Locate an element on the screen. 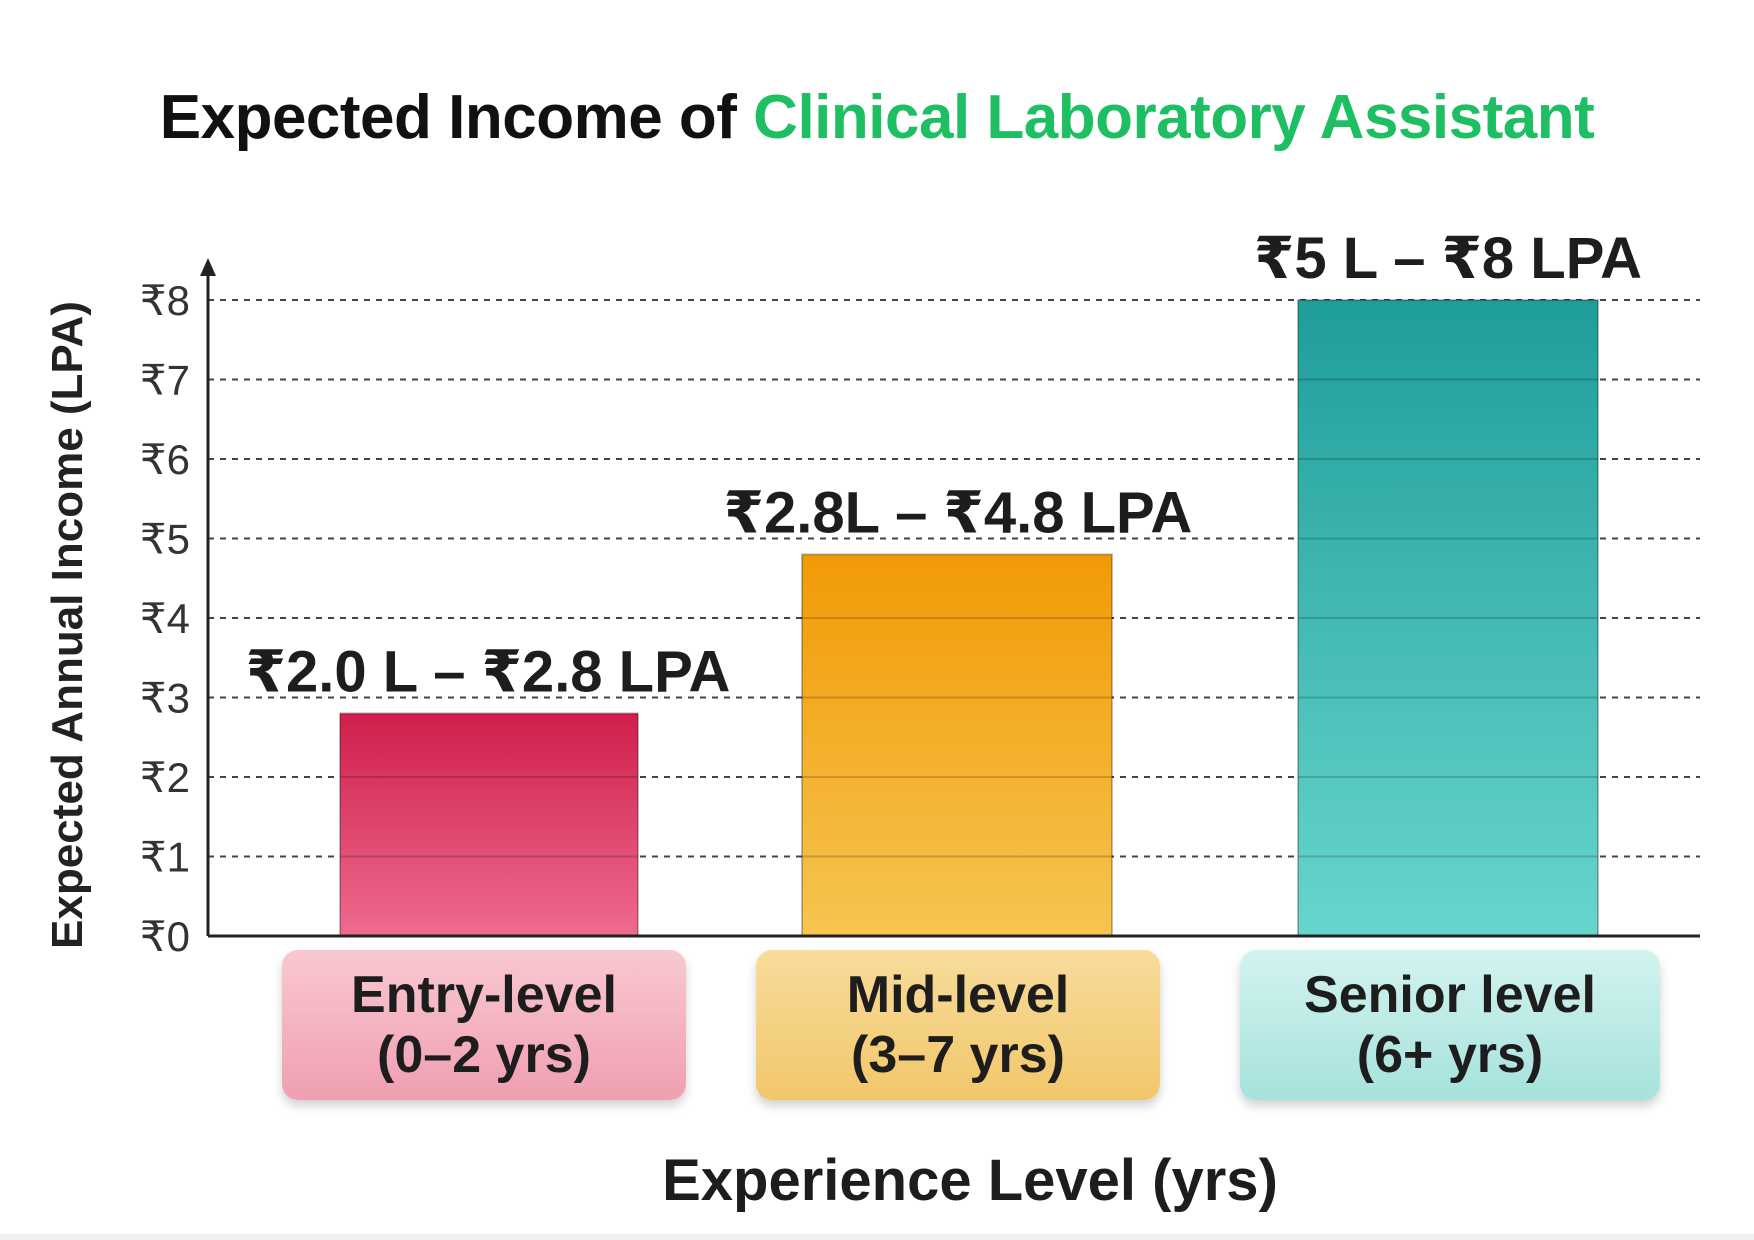  category-label-line2: (0–2 yrs) is located at coordinates (484, 1055).